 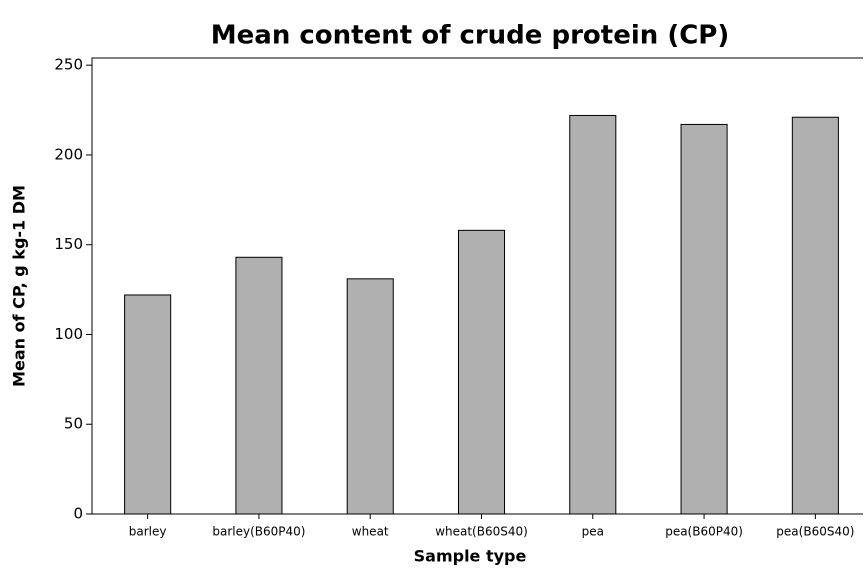 I want to click on x-axis-label: Sample type, so click(x=470, y=556).